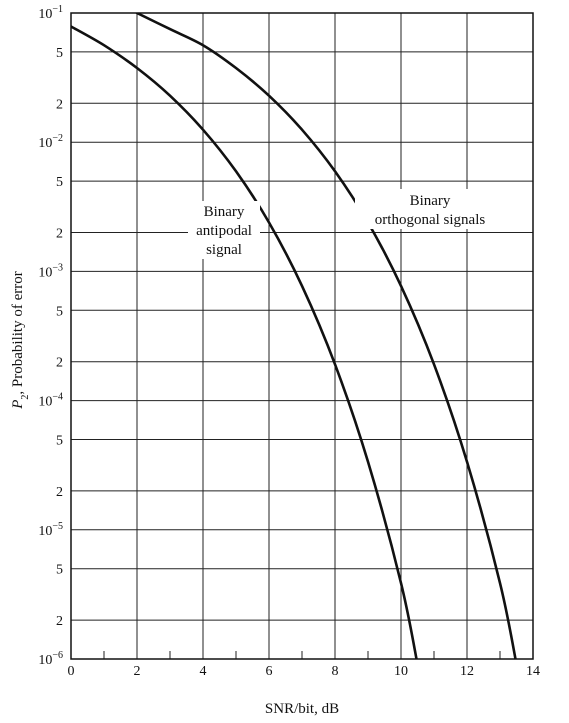  Describe the element at coordinates (302, 709) in the screenshot. I see `x-axis-label: SNR/bit, dB` at that location.